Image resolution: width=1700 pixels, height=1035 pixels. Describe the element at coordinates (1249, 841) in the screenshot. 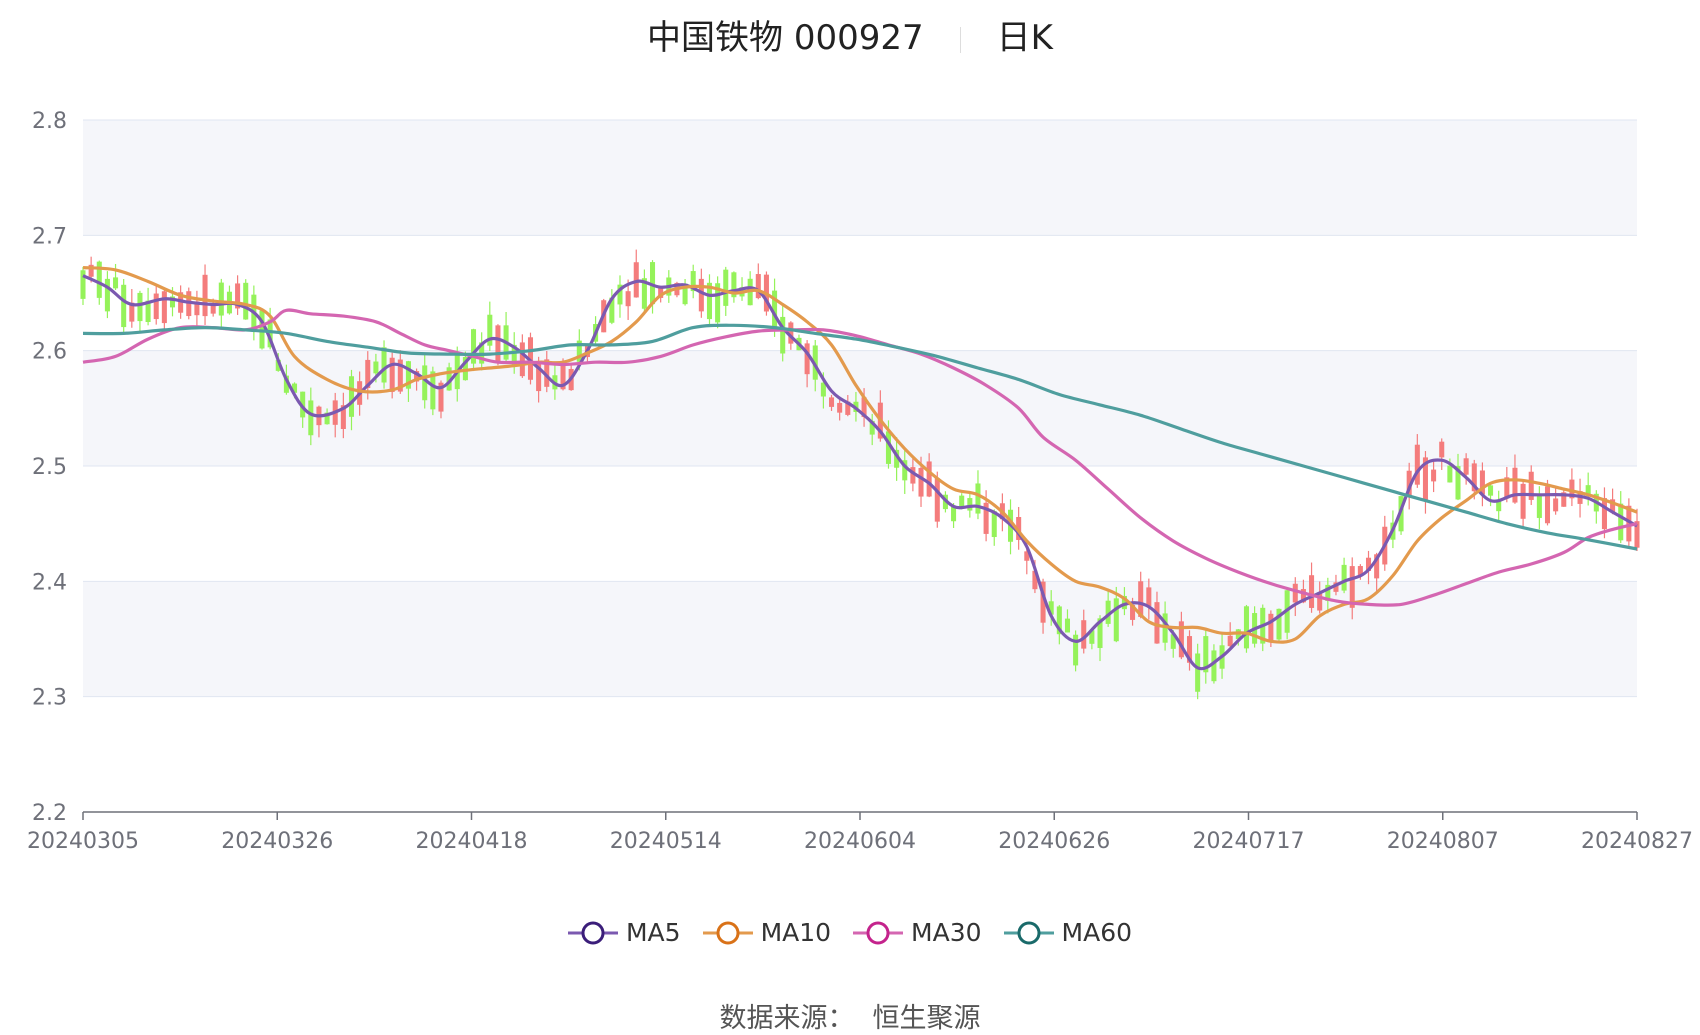

I see `x-tick-label: 20240717` at that location.